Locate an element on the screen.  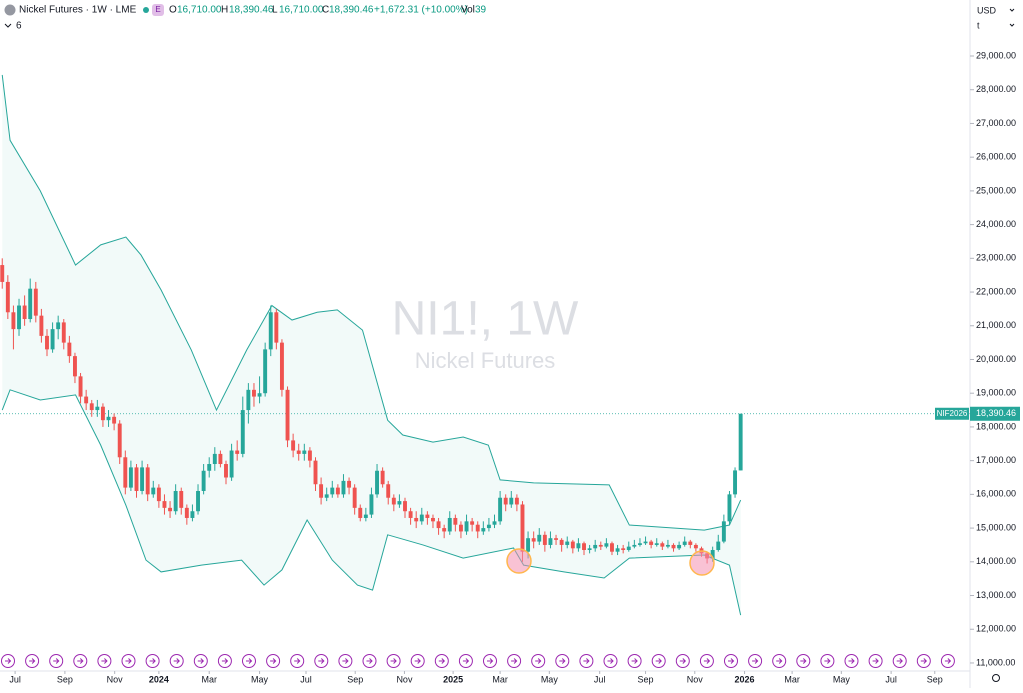
last-price-tag-bg is located at coordinates (952, 413).